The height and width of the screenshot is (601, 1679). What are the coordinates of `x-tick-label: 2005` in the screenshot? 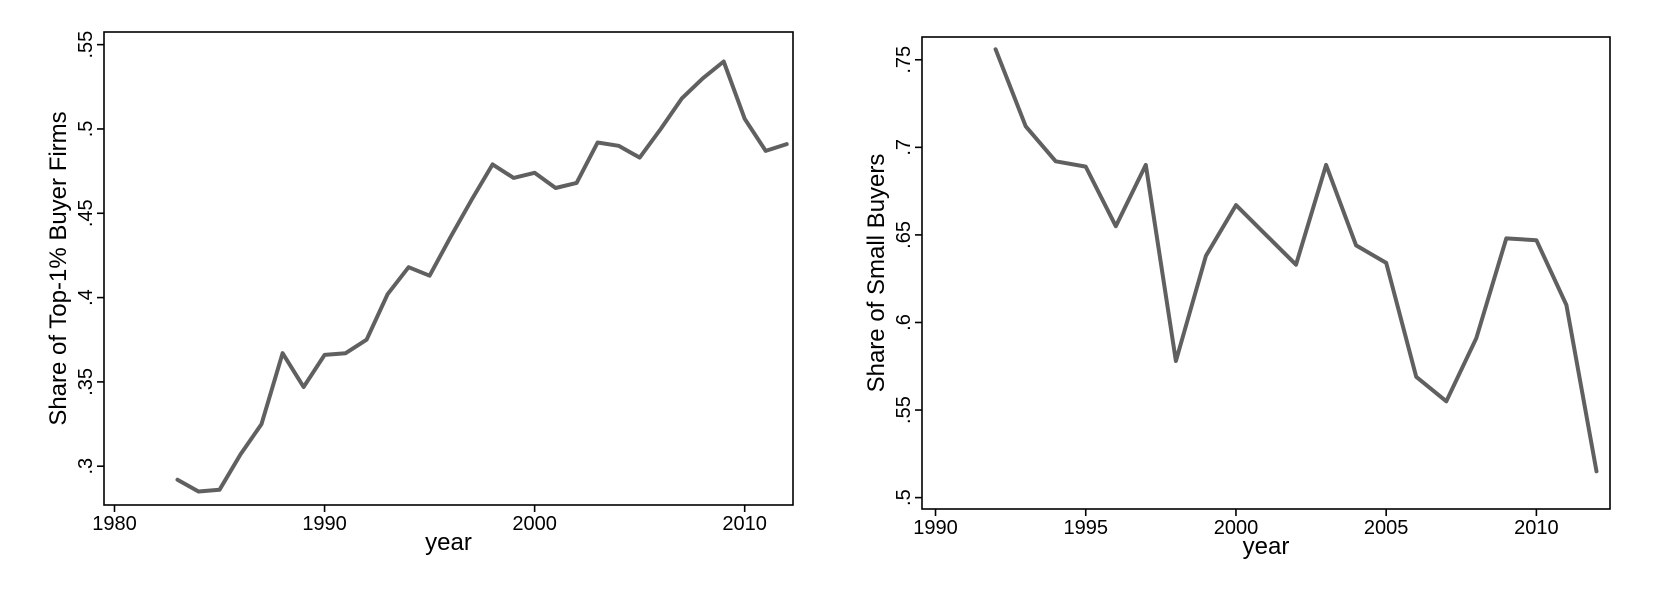 It's located at (1386, 528).